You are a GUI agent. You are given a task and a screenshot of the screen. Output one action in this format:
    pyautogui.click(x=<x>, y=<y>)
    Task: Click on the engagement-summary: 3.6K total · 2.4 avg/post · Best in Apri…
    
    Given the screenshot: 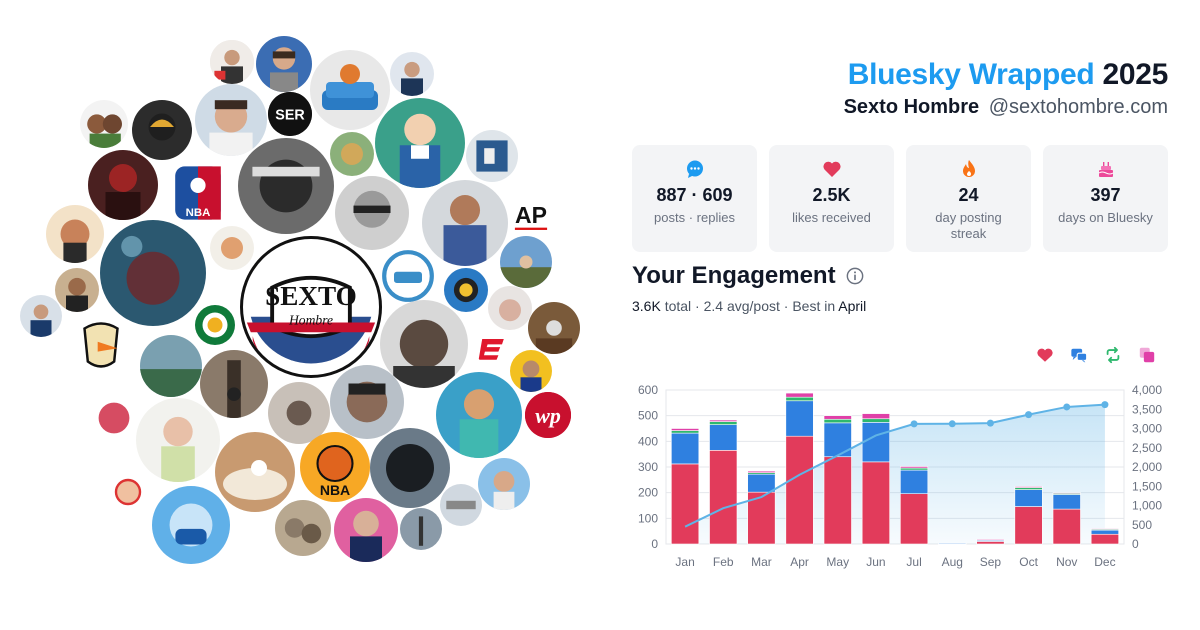 What is the action you would take?
    pyautogui.click(x=749, y=306)
    